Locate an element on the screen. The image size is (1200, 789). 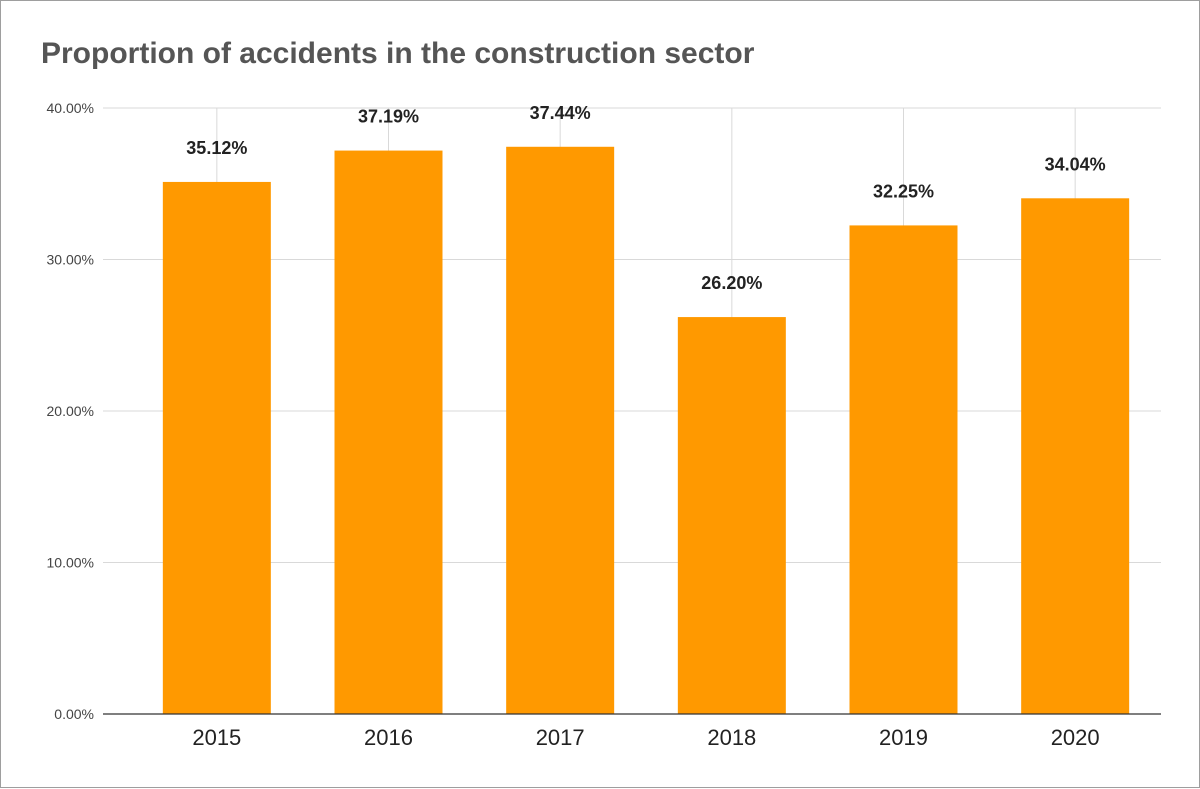
y-tick-label: 10.00% is located at coordinates (70, 563).